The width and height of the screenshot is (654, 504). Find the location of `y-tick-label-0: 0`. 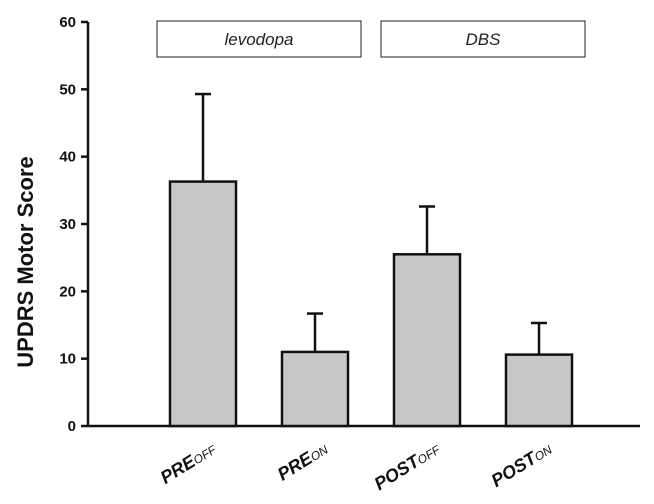

y-tick-label-0: 0 is located at coordinates (72, 426).